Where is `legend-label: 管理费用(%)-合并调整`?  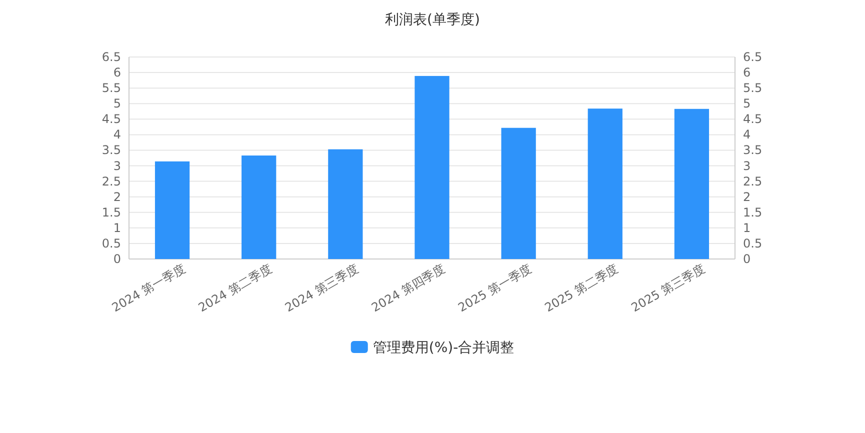
legend-label: 管理费用(%)-合并调整 is located at coordinates (443, 348).